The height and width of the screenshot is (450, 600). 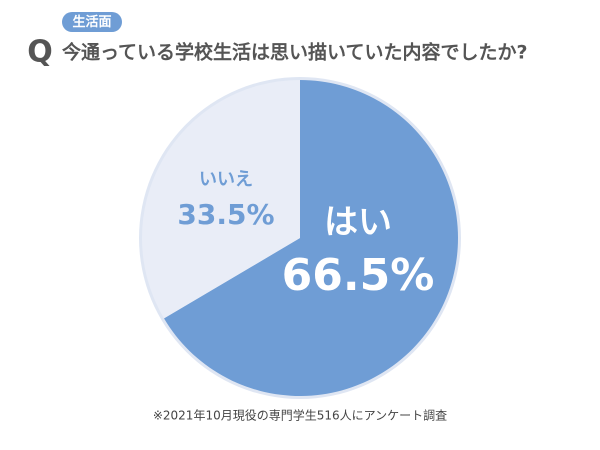 I want to click on category-label: はい, so click(x=358, y=223).